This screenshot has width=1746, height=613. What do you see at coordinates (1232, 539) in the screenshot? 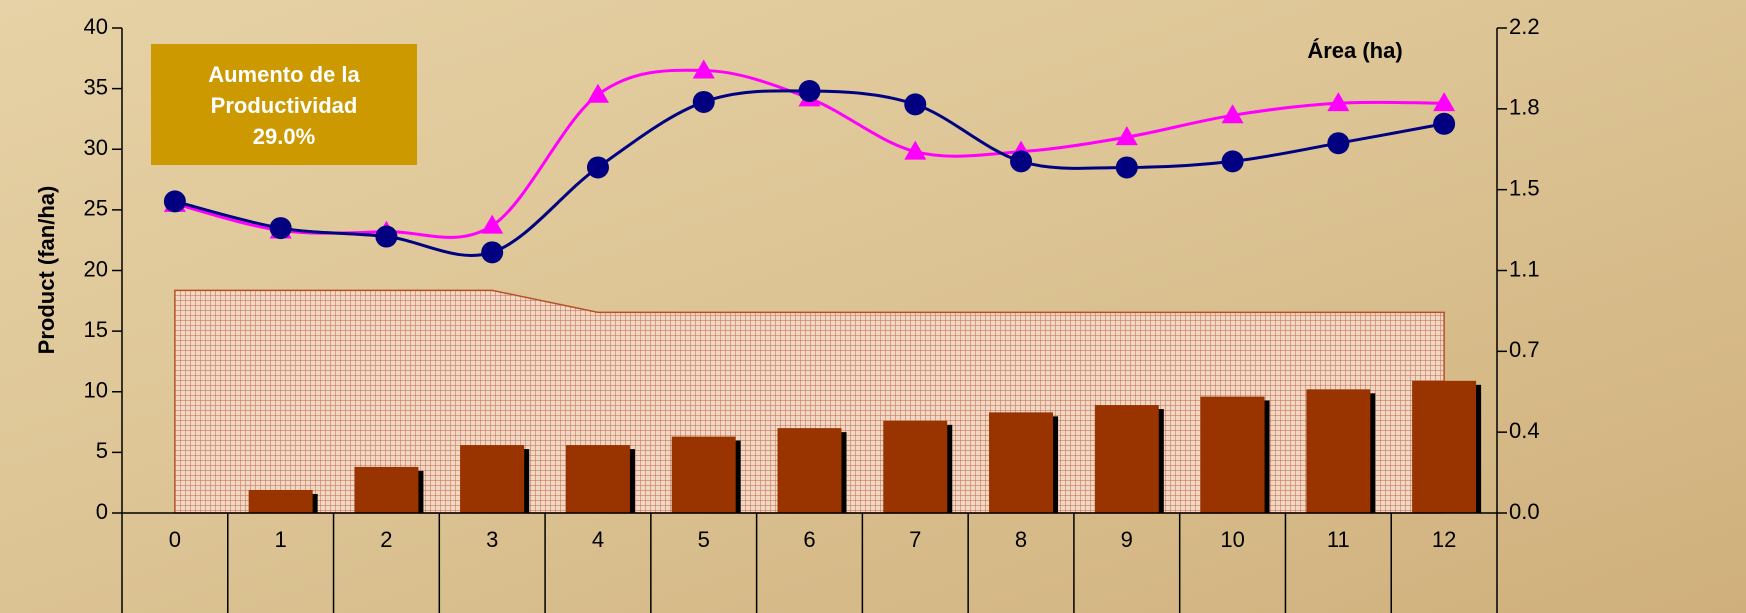
I see `x-tick-label: 10` at bounding box center [1232, 539].